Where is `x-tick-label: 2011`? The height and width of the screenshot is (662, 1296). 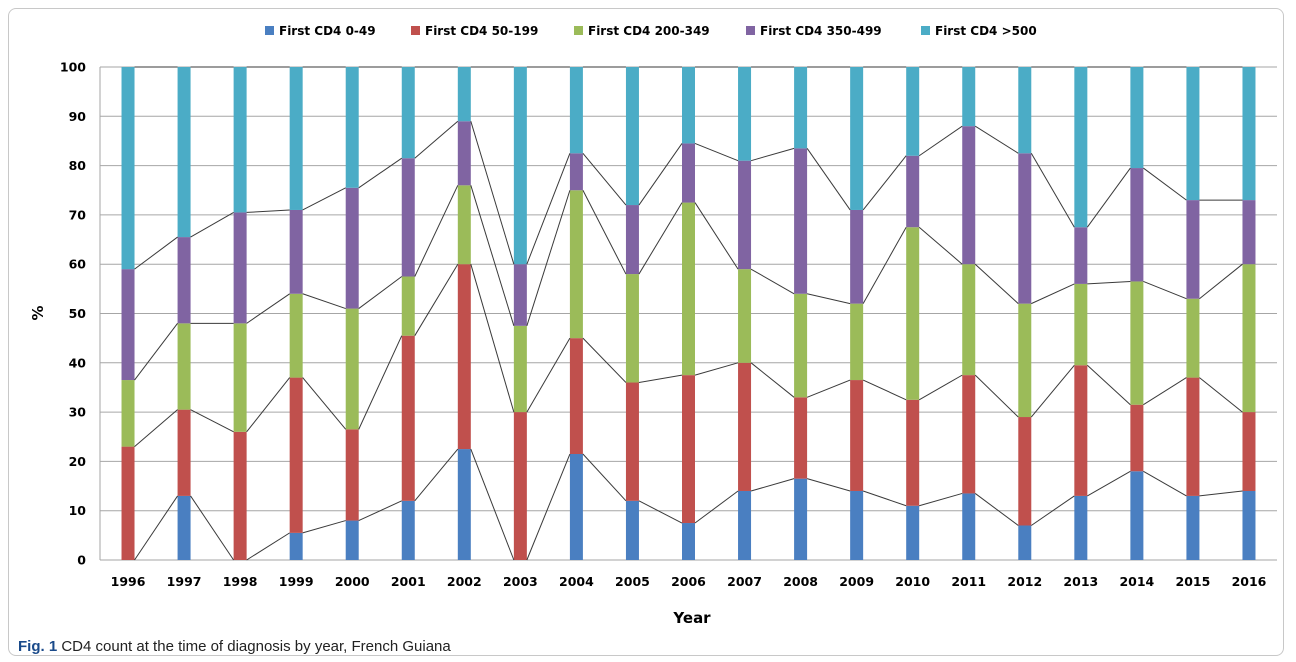
x-tick-label: 2011 is located at coordinates (968, 581).